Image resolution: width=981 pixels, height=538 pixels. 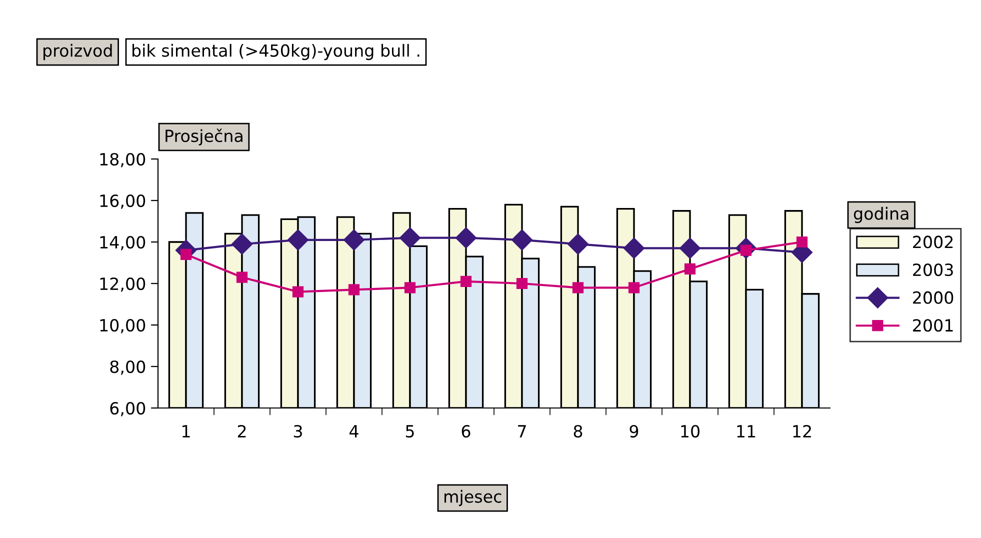 What do you see at coordinates (933, 297) in the screenshot?
I see `legend-label: 2000` at bounding box center [933, 297].